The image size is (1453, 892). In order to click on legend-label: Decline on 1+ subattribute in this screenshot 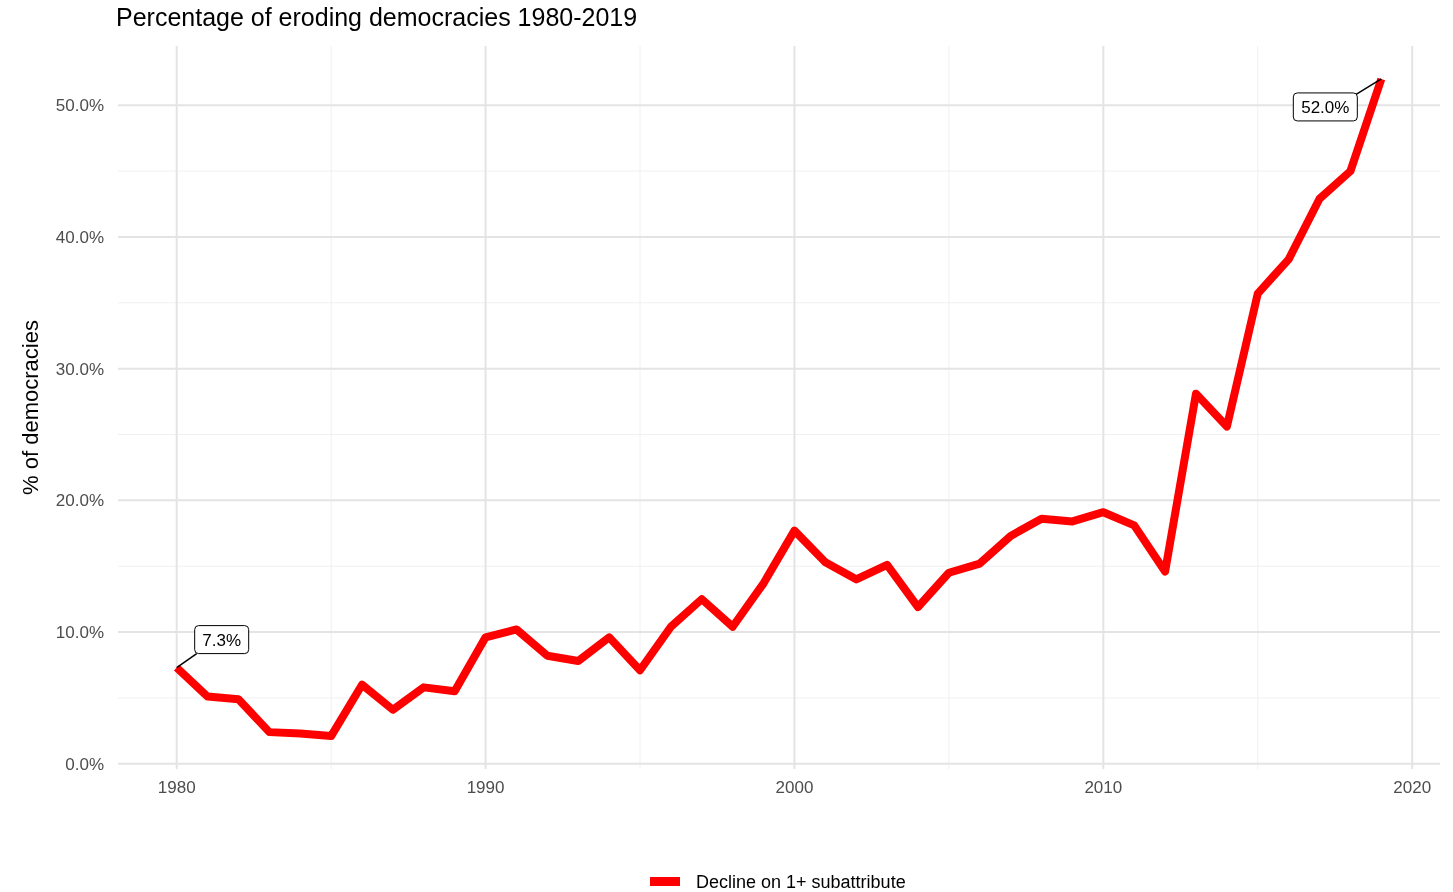, I will do `click(801, 882)`.